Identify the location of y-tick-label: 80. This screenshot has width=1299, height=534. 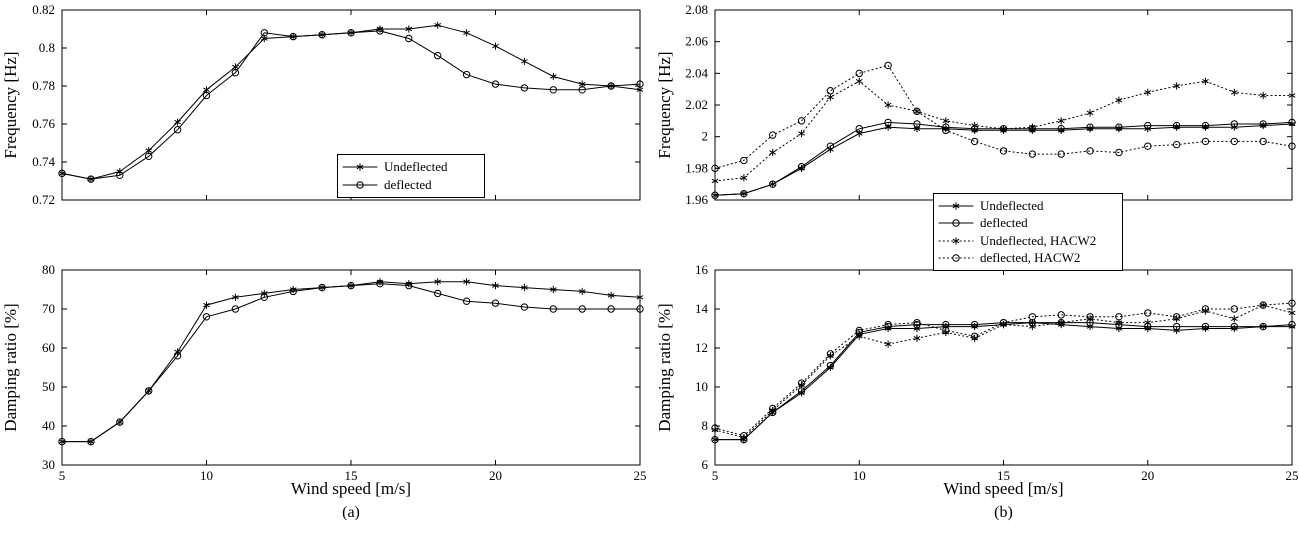
(48, 269).